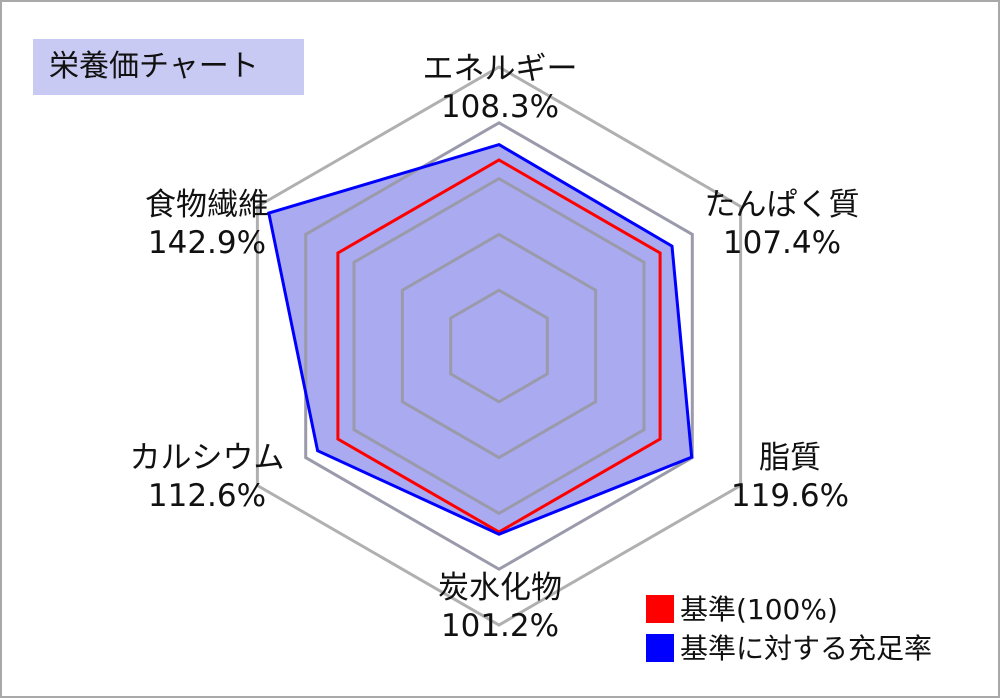 The image size is (1000, 698). I want to click on axis-label-energy: エネルギー 108.3%, so click(500, 88).